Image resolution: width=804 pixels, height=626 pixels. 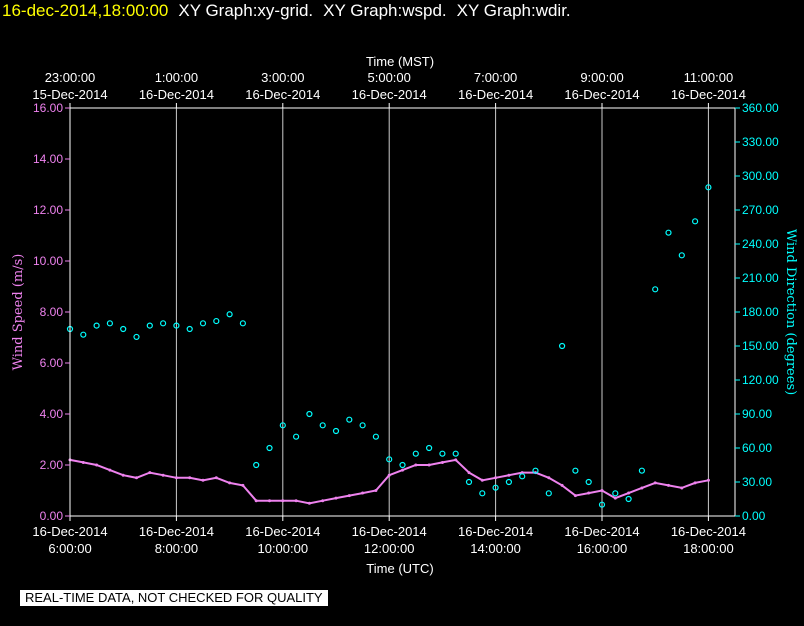 I want to click on left-axis-title: Wind Speed (m/s), so click(x=18, y=312).